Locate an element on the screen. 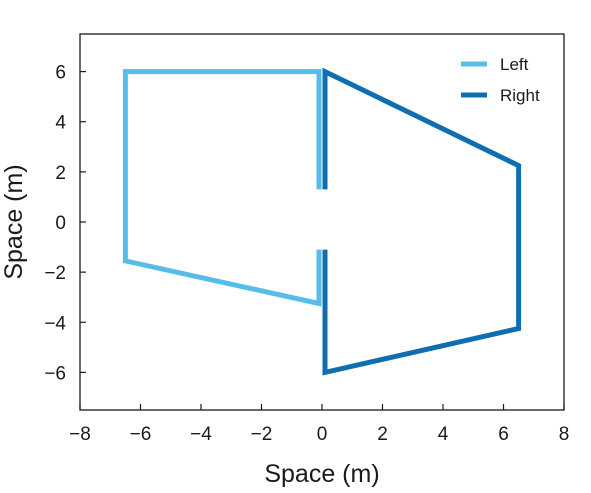  y-tick-label: 2 is located at coordinates (60, 173).